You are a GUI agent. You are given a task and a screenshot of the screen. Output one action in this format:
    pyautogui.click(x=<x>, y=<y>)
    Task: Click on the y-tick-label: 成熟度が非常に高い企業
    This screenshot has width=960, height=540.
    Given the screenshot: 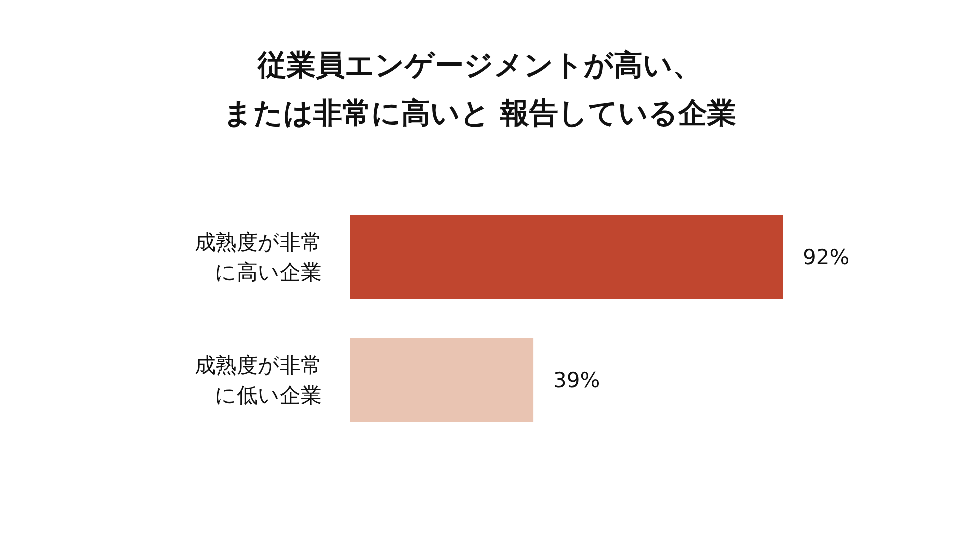 What is the action you would take?
    pyautogui.click(x=258, y=257)
    